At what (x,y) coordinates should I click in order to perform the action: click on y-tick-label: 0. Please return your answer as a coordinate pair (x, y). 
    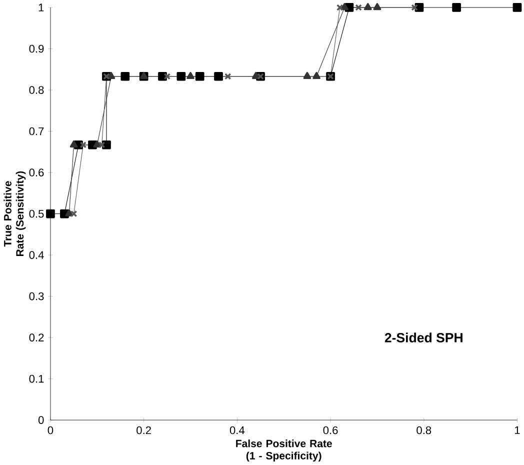
    Looking at the image, I should click on (41, 420).